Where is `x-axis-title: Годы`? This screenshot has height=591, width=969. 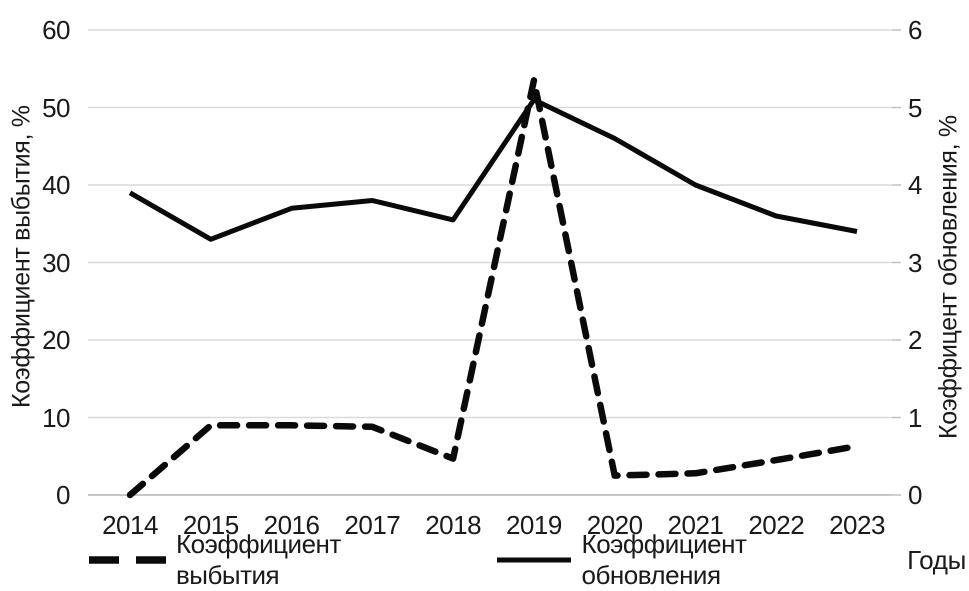 x-axis-title: Годы is located at coordinates (936, 560).